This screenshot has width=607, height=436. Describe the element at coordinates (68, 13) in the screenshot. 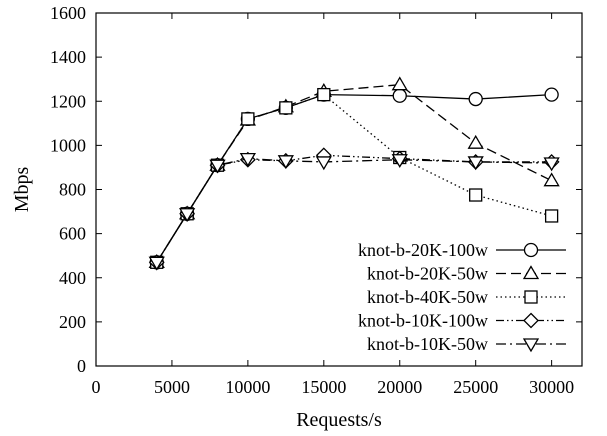

I see `y-tick-label: 1600` at that location.